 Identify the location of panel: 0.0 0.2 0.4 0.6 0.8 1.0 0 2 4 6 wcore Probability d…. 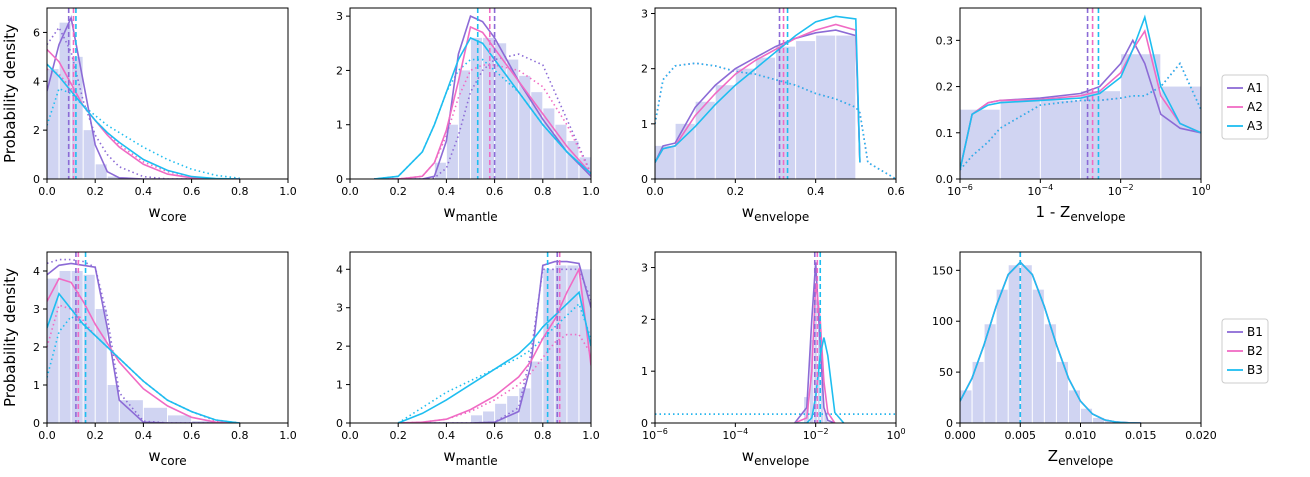
(149, 115).